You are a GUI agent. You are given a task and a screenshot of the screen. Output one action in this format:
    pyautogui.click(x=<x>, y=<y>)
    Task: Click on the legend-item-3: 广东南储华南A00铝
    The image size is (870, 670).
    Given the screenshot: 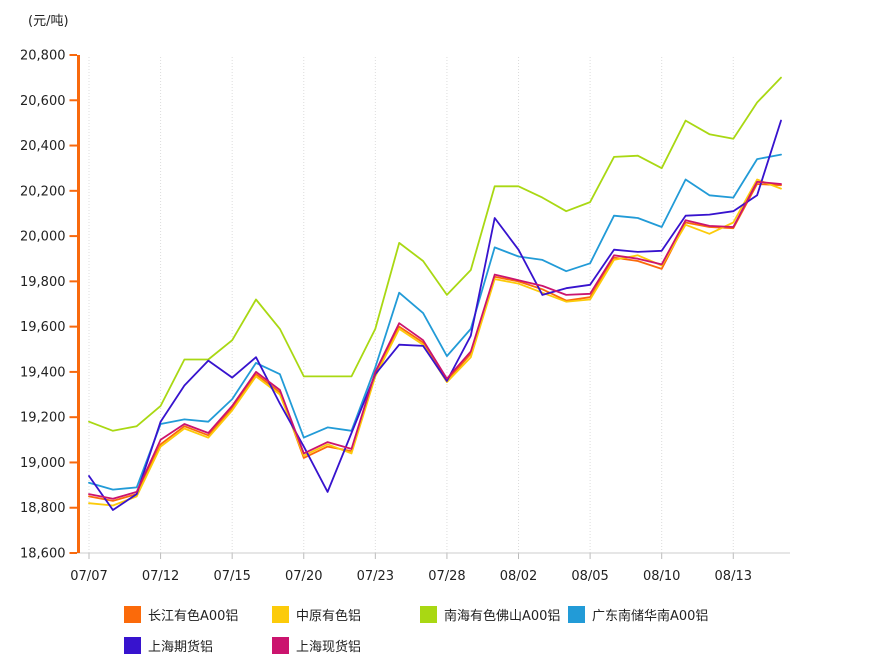 What is the action you would take?
    pyautogui.click(x=638, y=614)
    